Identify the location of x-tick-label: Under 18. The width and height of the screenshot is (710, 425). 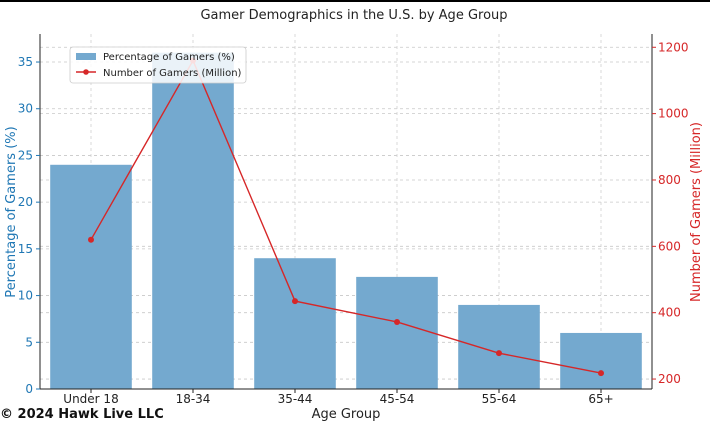
(90, 399).